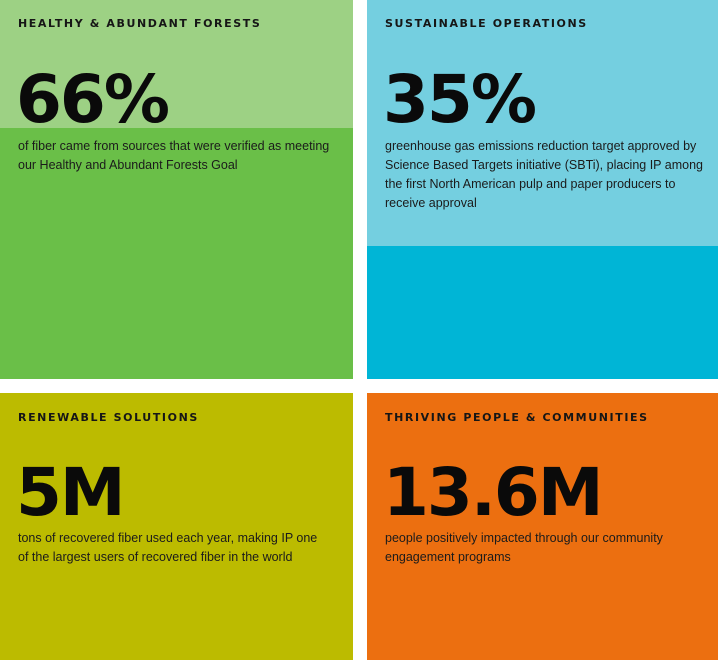 Image resolution: width=718 pixels, height=660 pixels. What do you see at coordinates (71, 492) in the screenshot?
I see `card-stat: 5M` at bounding box center [71, 492].